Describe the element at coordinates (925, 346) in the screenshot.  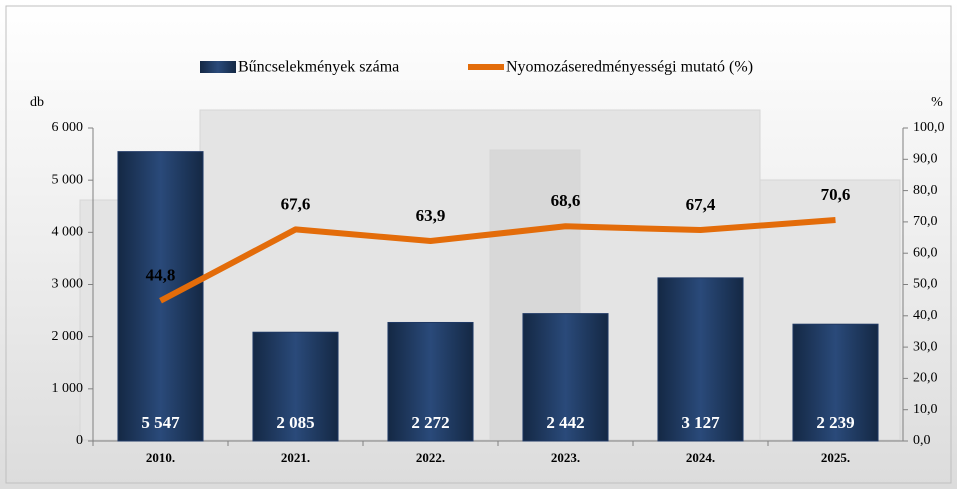
I see `y2-tick-label: 30,0` at that location.